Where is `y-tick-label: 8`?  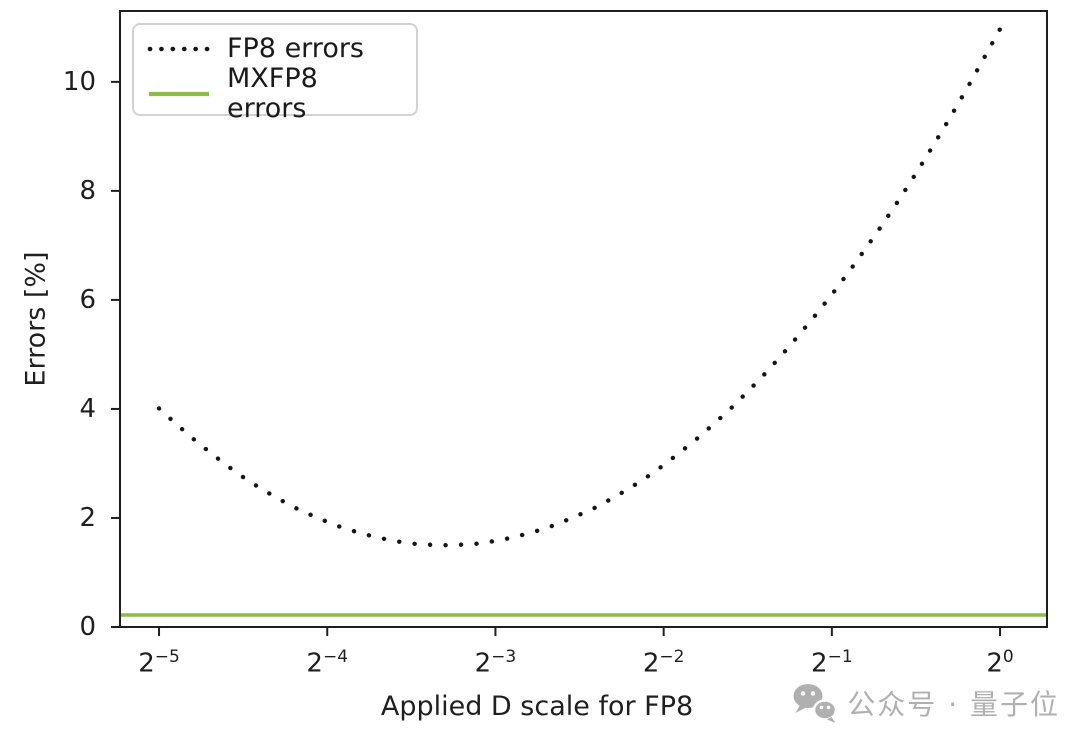 y-tick-label: 8 is located at coordinates (87, 190).